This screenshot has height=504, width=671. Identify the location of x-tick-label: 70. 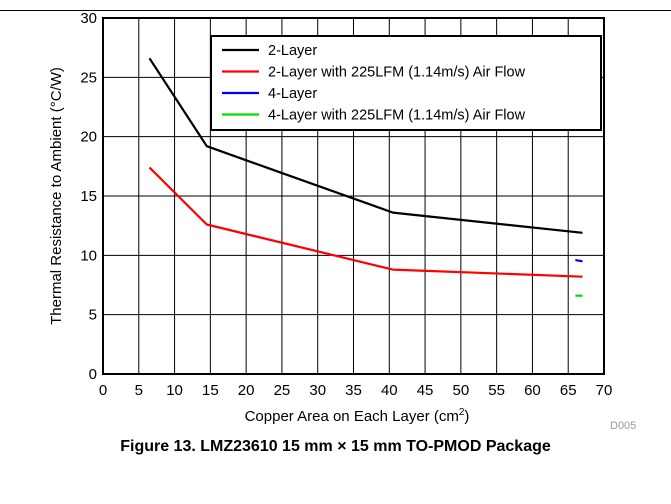
(604, 390).